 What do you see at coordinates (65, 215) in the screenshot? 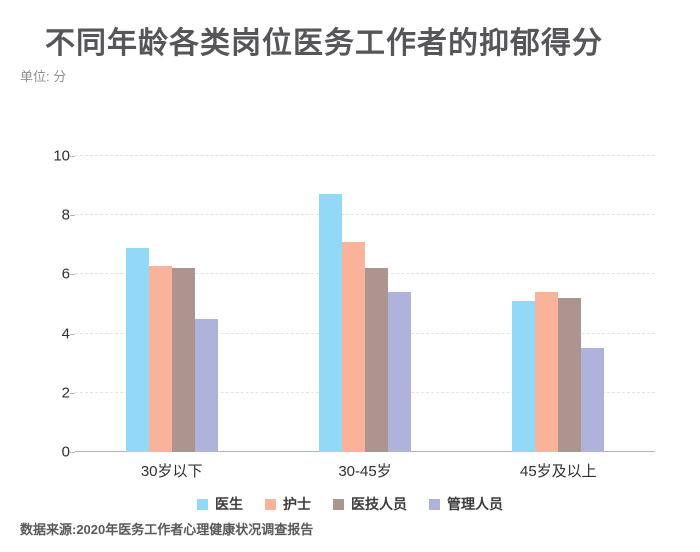
I see `y-tick-label: 8` at bounding box center [65, 215].